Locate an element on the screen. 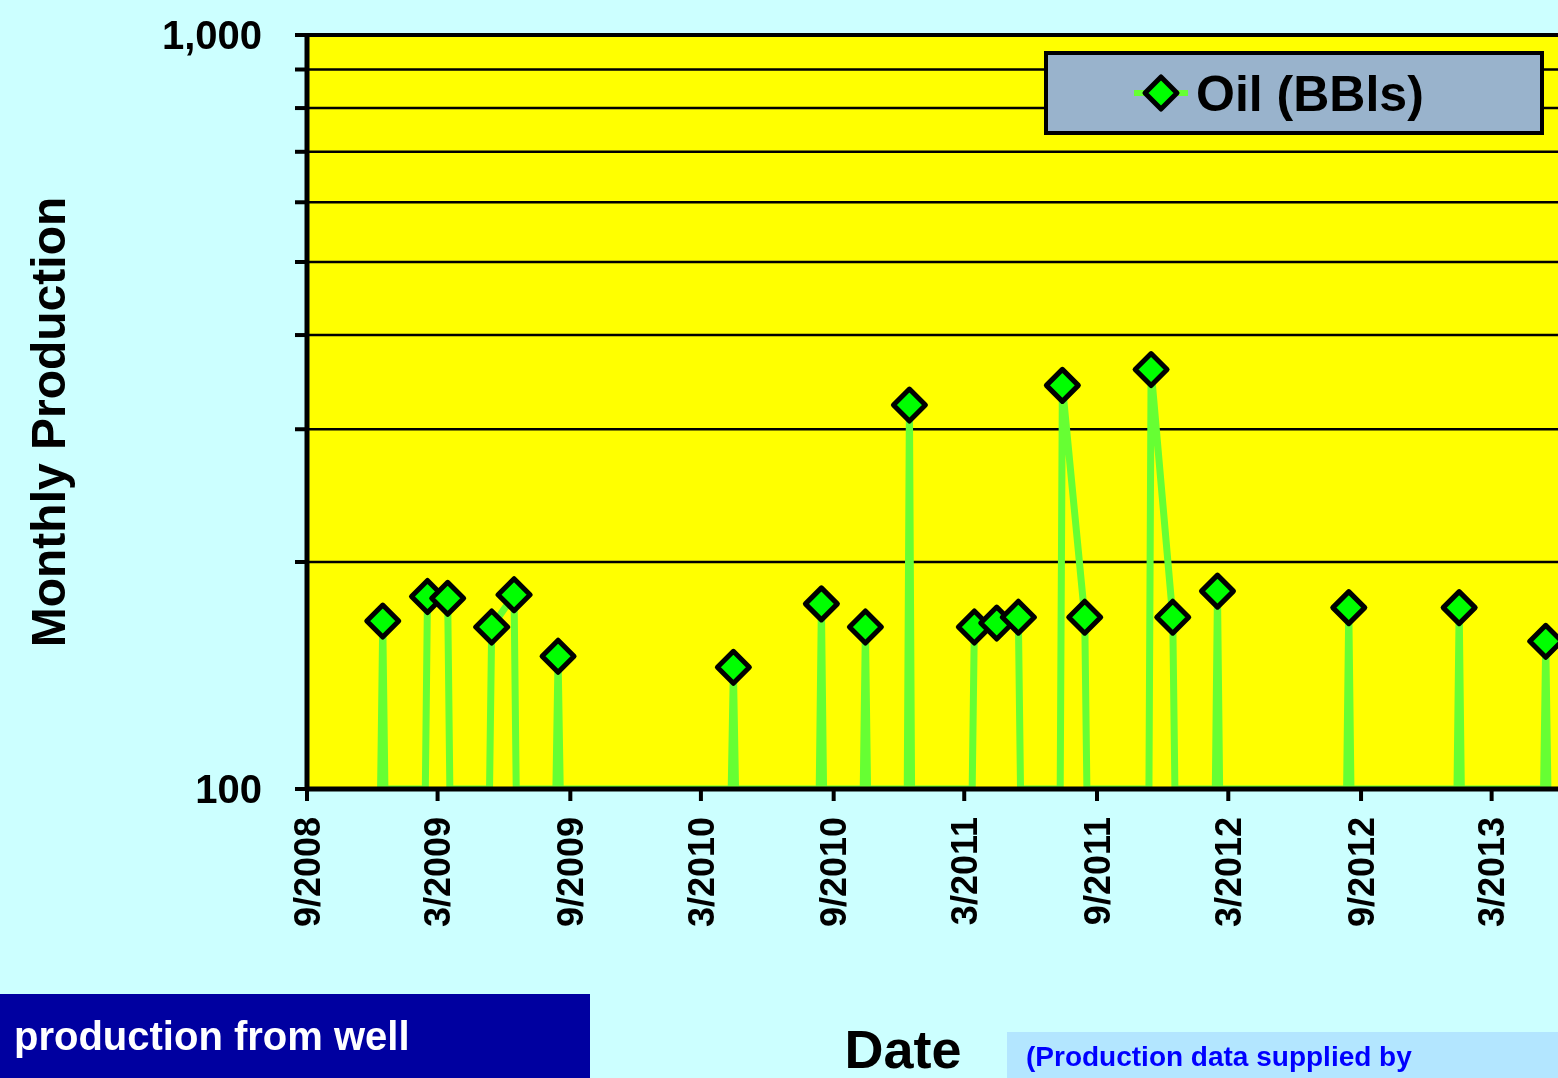  y-axis-title: Monthly Production is located at coordinates (48, 422).